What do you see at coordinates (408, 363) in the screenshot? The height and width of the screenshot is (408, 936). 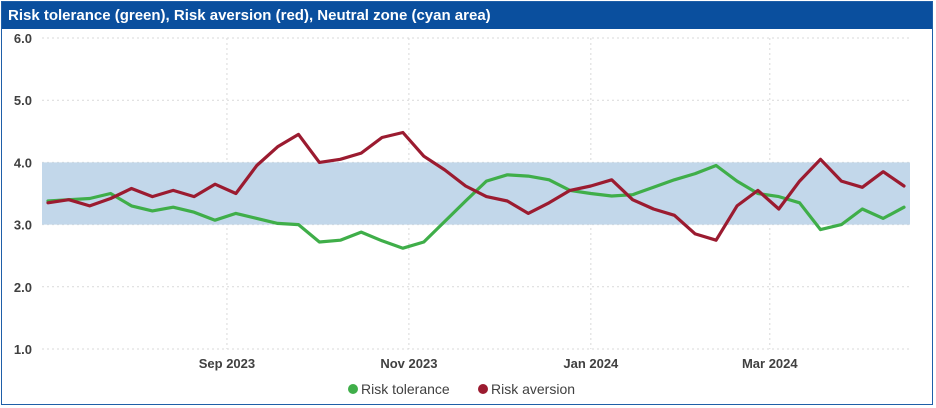 I see `x-tick-label: Nov 2023` at bounding box center [408, 363].